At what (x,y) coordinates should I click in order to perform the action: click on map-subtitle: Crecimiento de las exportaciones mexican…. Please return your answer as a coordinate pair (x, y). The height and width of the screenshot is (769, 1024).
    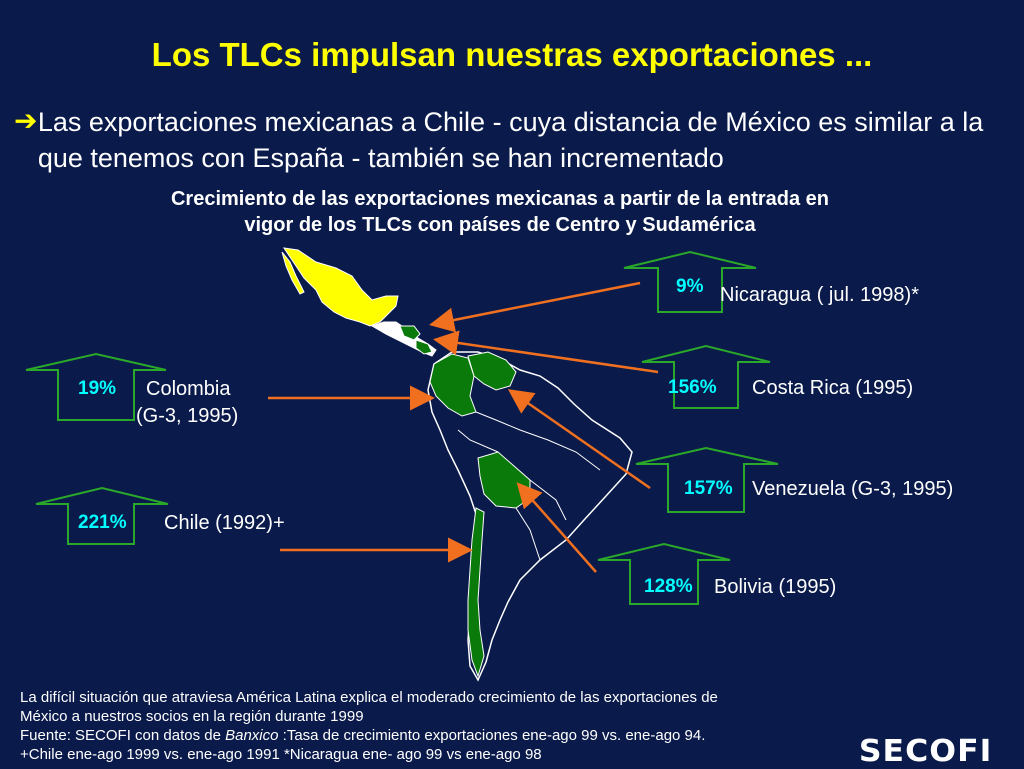
    Looking at the image, I should click on (500, 212).